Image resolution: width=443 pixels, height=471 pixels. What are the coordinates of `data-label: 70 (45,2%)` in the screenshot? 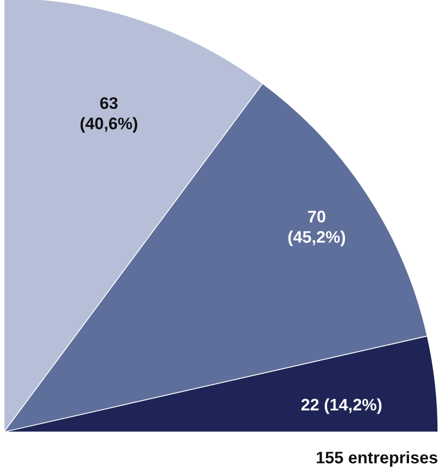 It's located at (317, 228).